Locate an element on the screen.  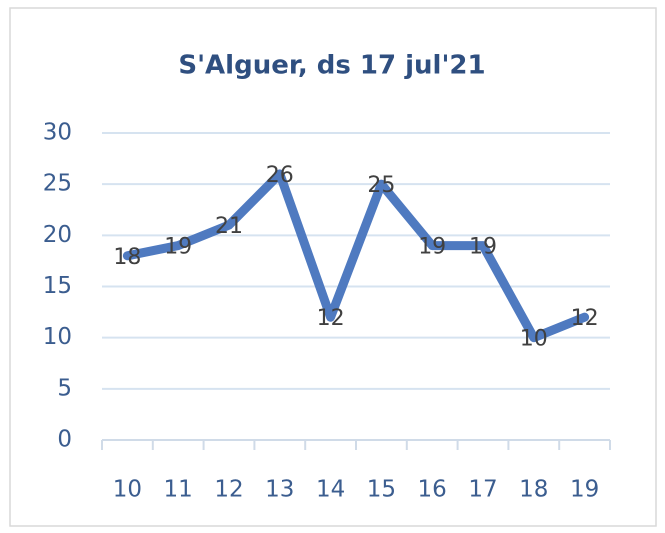
y-tick-label: 5 is located at coordinates (64, 388).